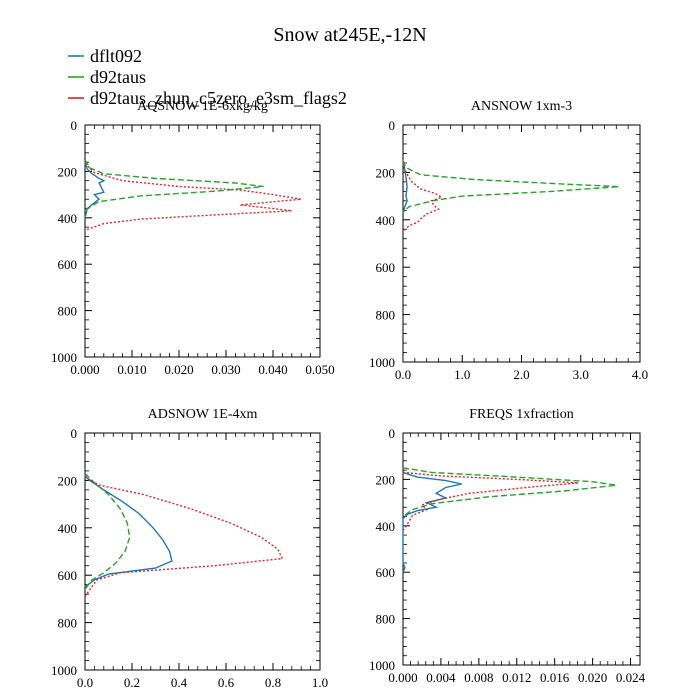 This screenshot has height=700, width=700. What do you see at coordinates (273, 682) in the screenshot?
I see `x-tick-label: 0.8` at bounding box center [273, 682].